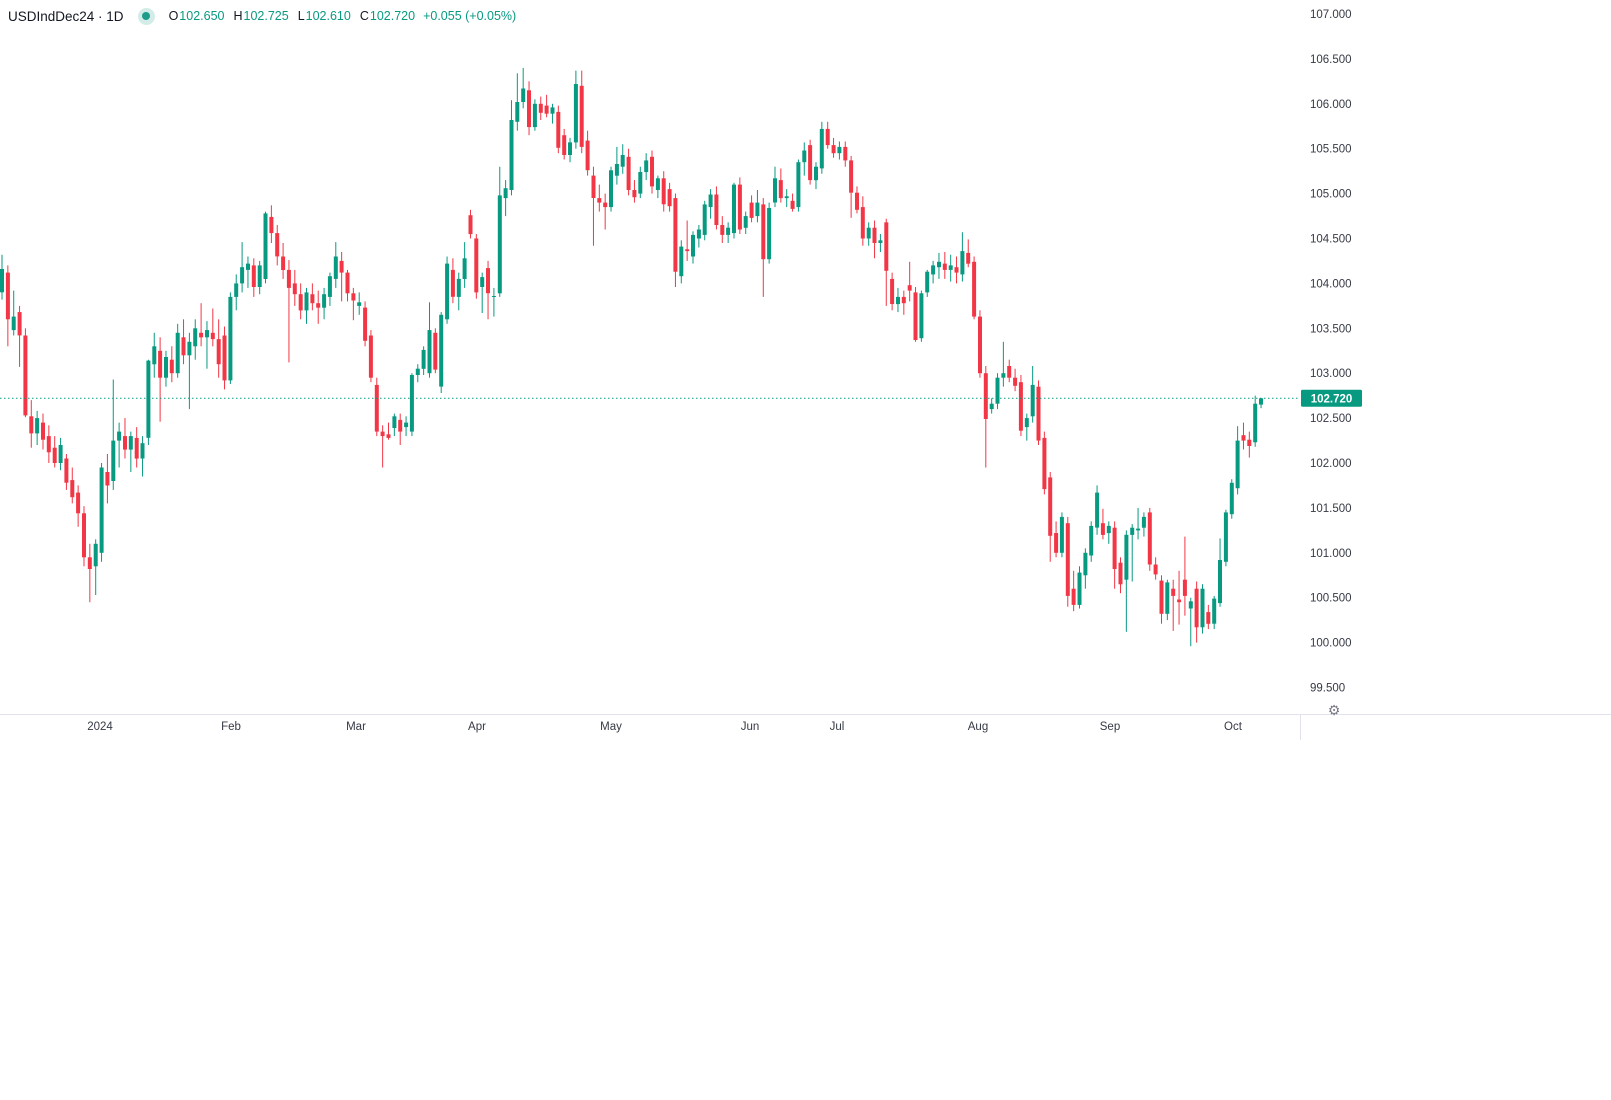 This screenshot has width=1611, height=1100. I want to click on price-axis-label: 103.500, so click(1331, 329).